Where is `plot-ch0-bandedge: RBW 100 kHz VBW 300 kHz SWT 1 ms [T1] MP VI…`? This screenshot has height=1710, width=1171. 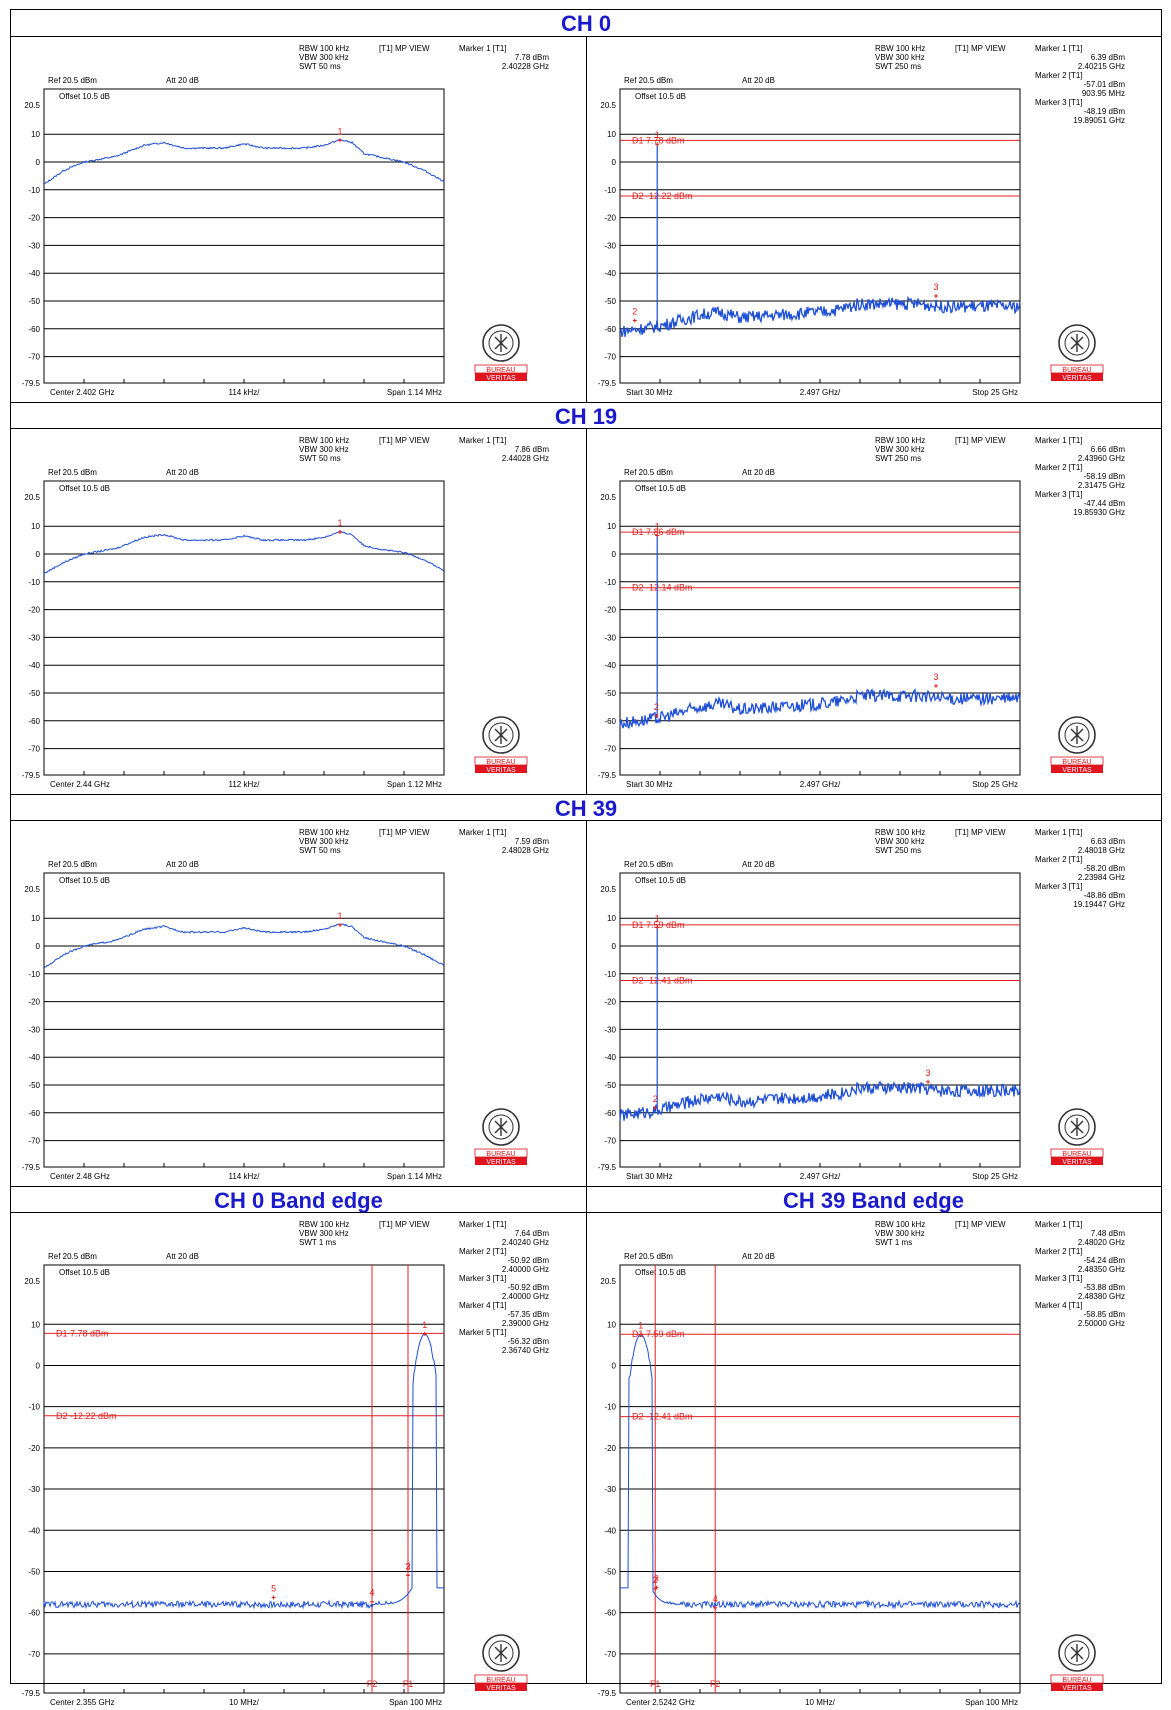 plot-ch0-bandedge: RBW 100 kHz VBW 300 kHz SWT 1 ms [T1] MP VI… is located at coordinates (298, 1460).